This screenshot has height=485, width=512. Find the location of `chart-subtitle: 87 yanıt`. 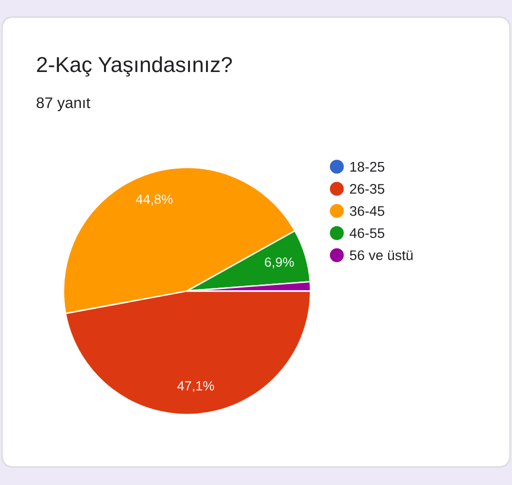

chart-subtitle: 87 yanıt is located at coordinates (63, 104).